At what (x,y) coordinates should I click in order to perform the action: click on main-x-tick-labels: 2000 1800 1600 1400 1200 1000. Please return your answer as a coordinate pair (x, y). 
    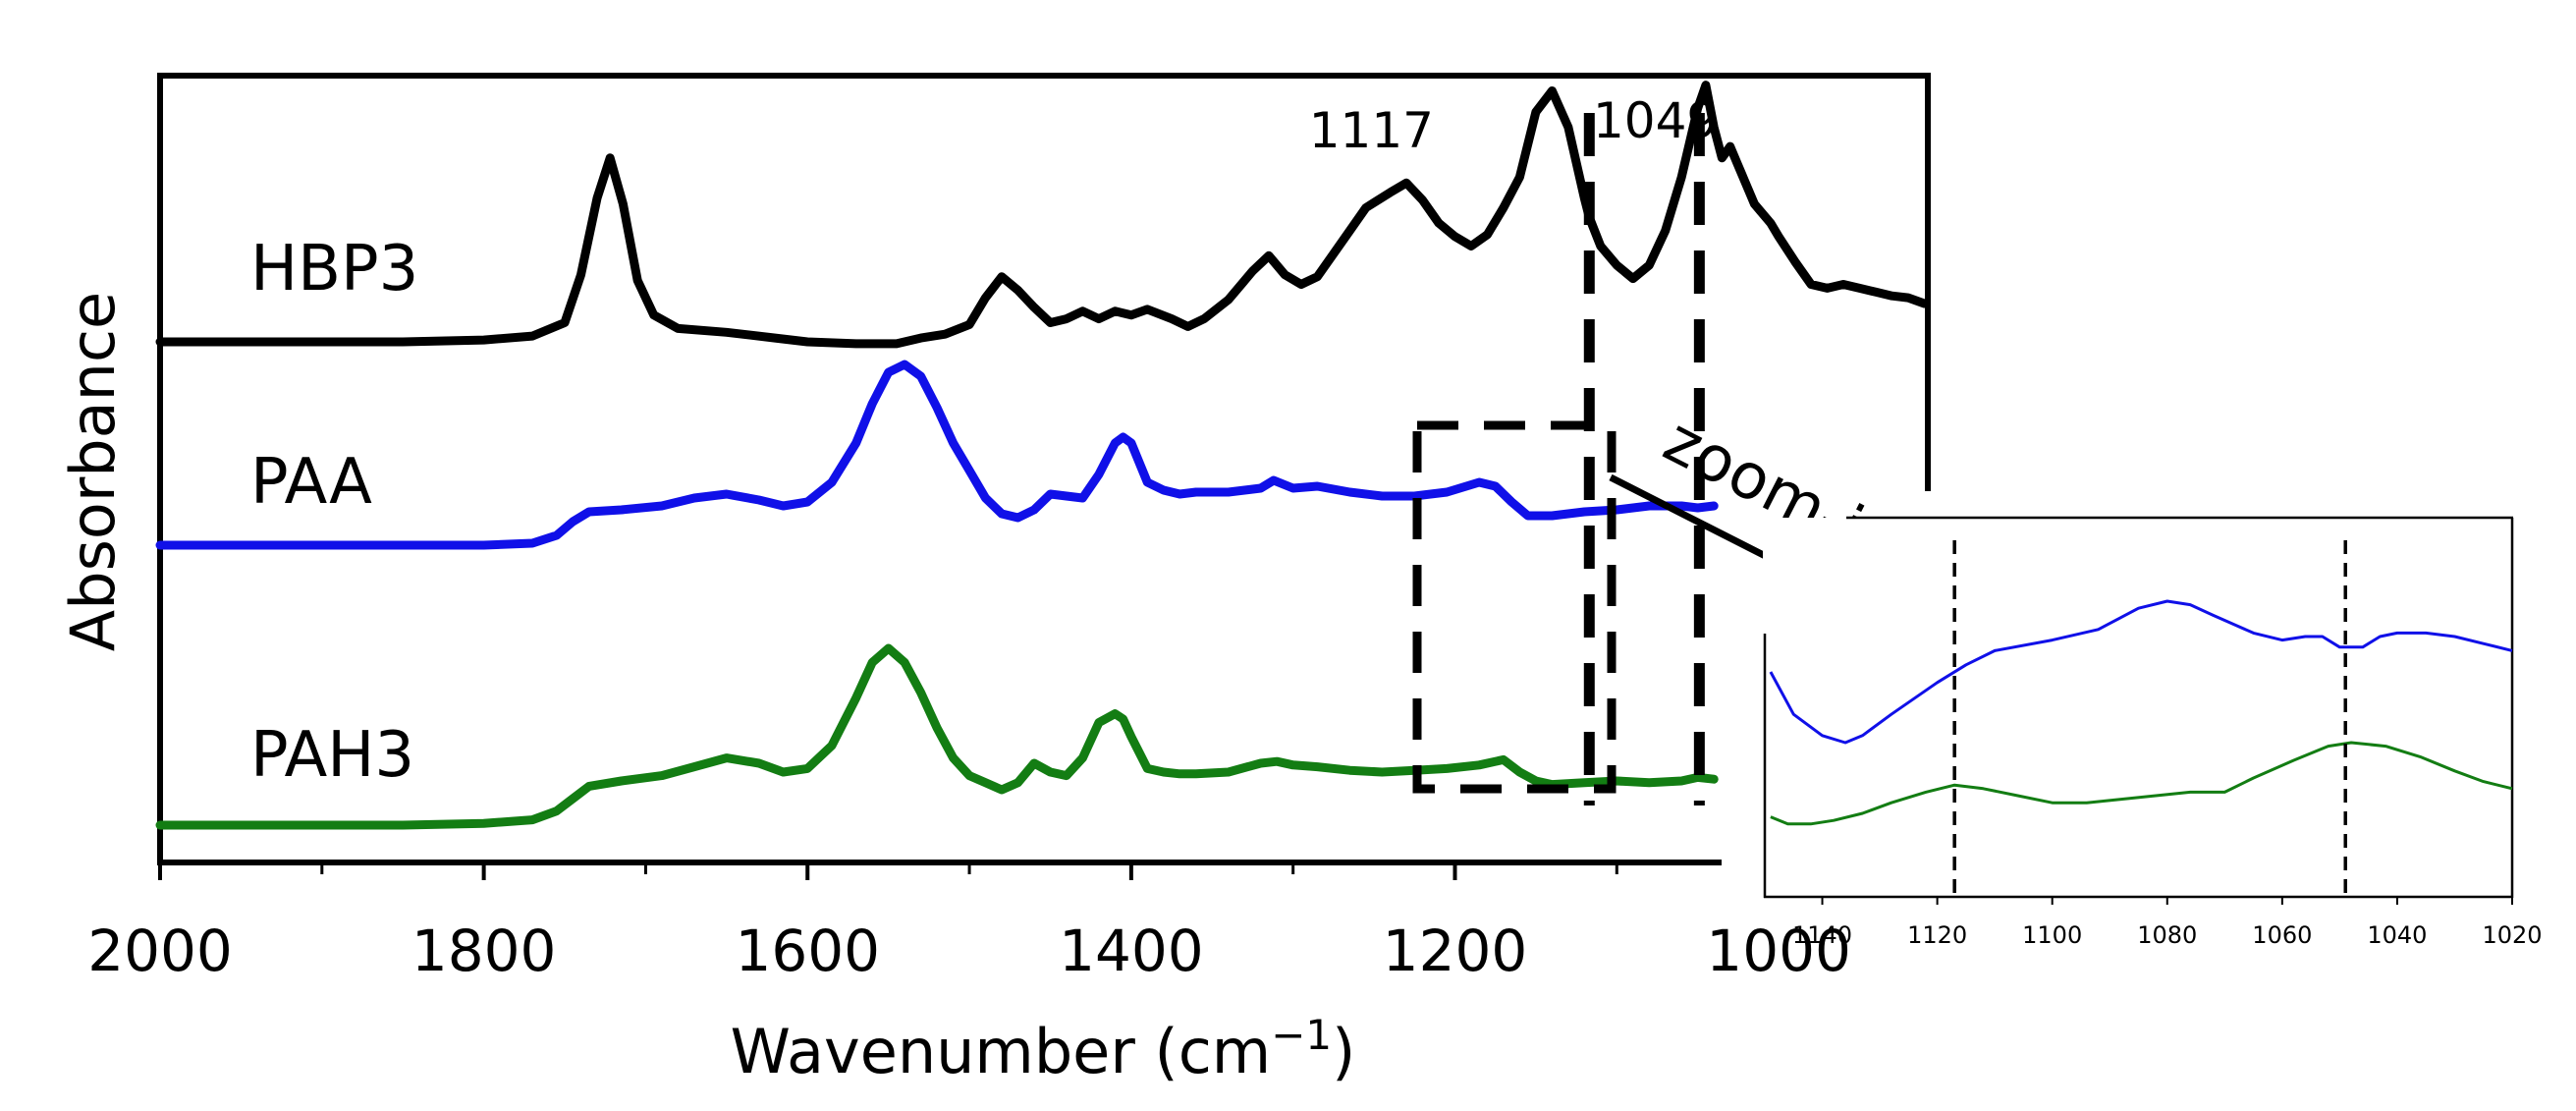
    Looking at the image, I should click on (969, 950).